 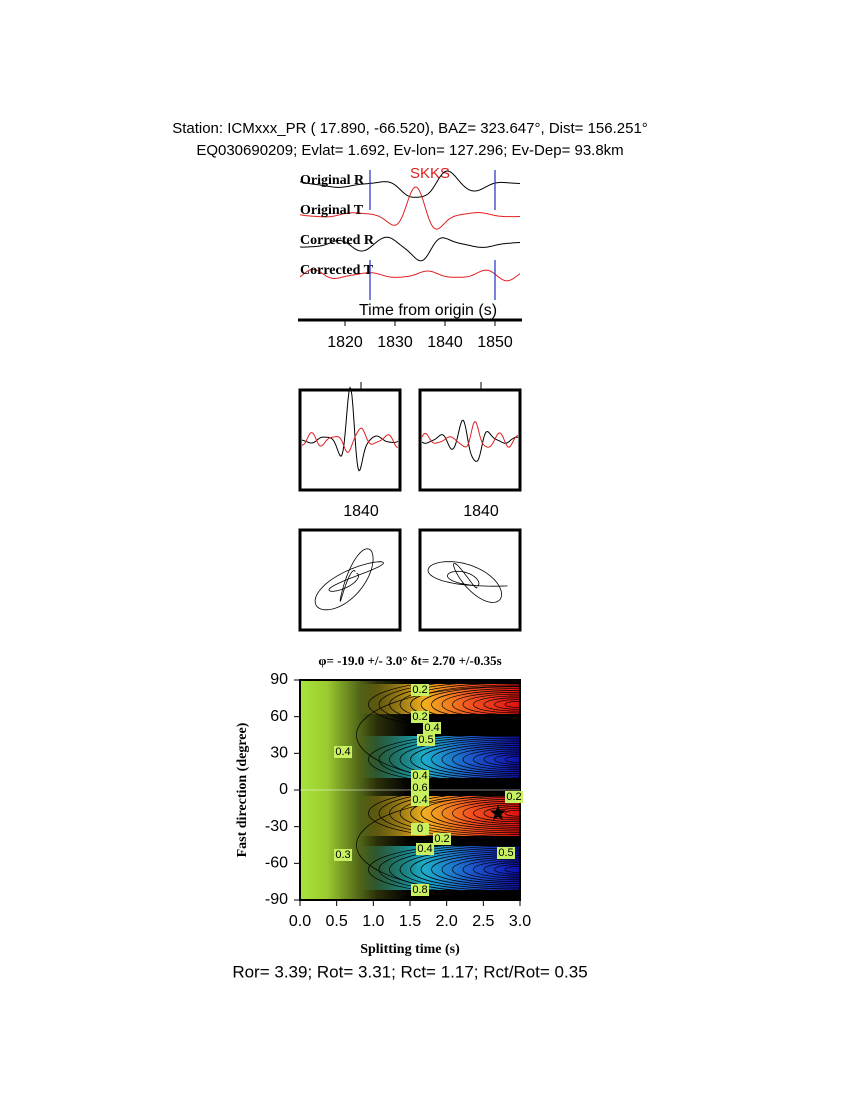 I want to click on y-tick-label: -30, so click(x=276, y=826).